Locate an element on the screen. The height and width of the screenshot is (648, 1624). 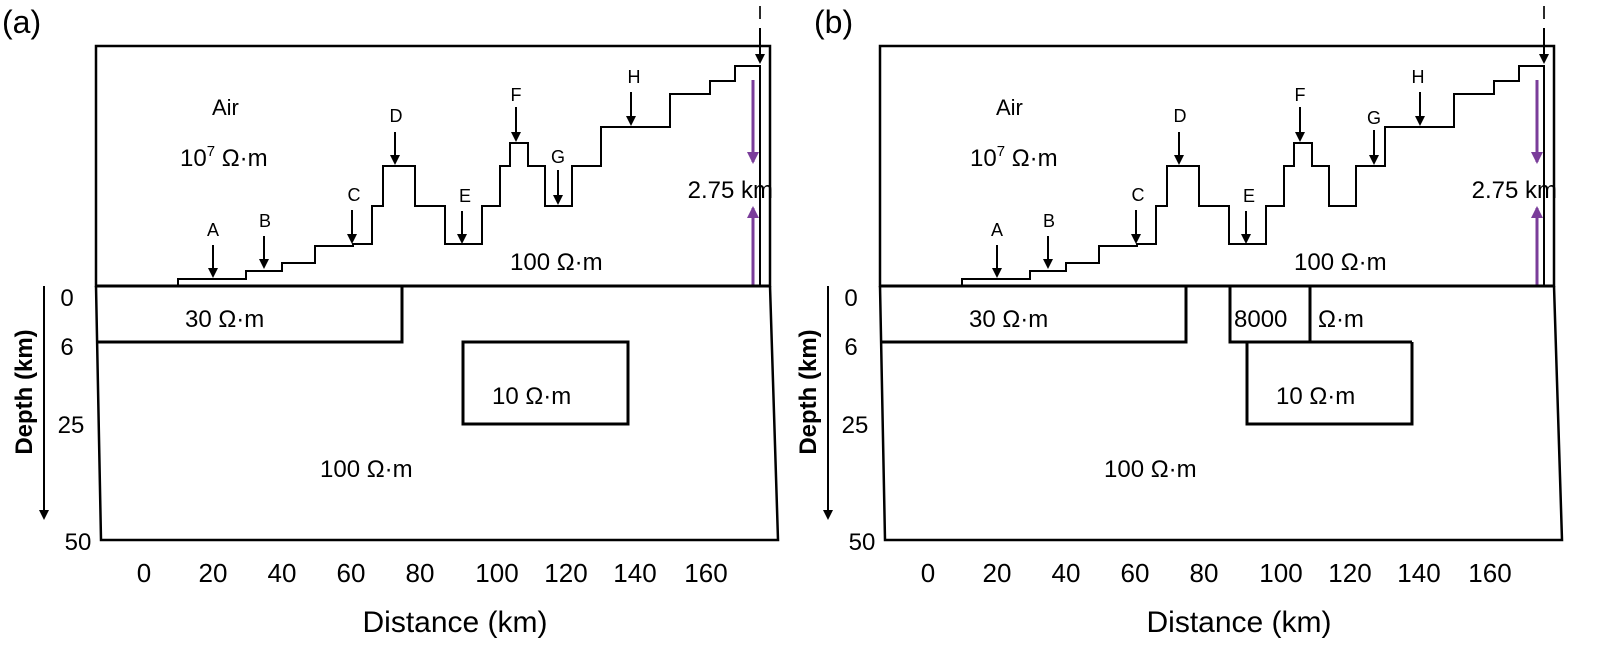
panel-a-air-label: Air is located at coordinates (225, 107).